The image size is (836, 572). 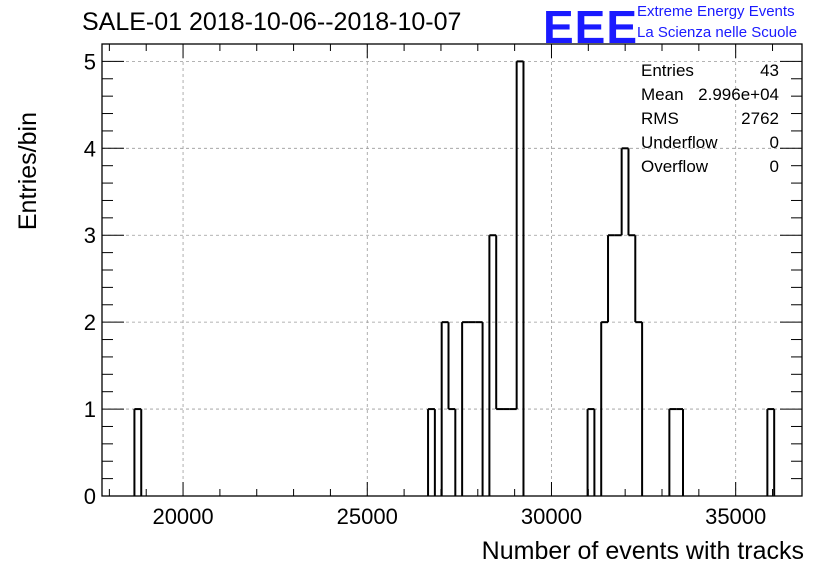 I want to click on y-tick-label: 5, so click(x=90, y=61).